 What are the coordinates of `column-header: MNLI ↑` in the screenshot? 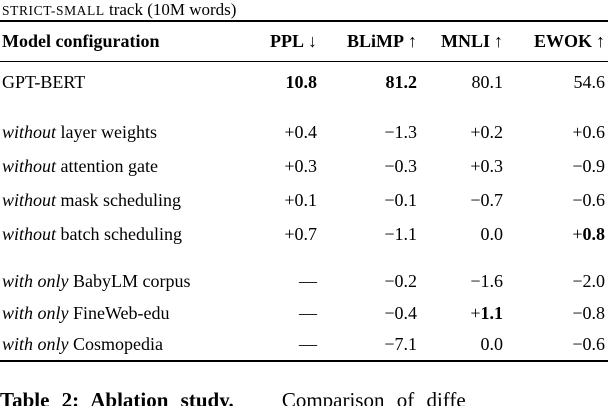 It's located at (460, 41).